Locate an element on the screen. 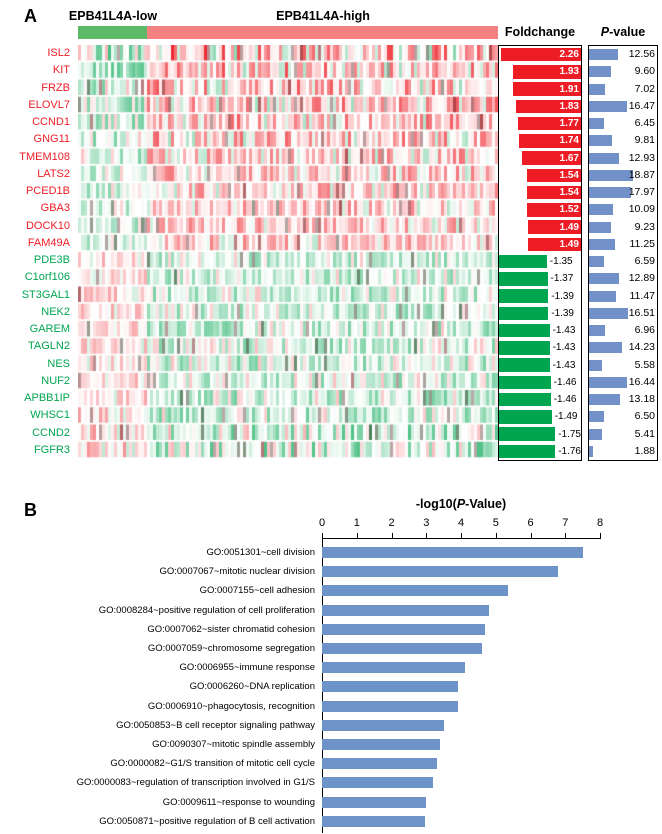 The width and height of the screenshot is (662, 834). gene-label: NES is located at coordinates (58, 363).